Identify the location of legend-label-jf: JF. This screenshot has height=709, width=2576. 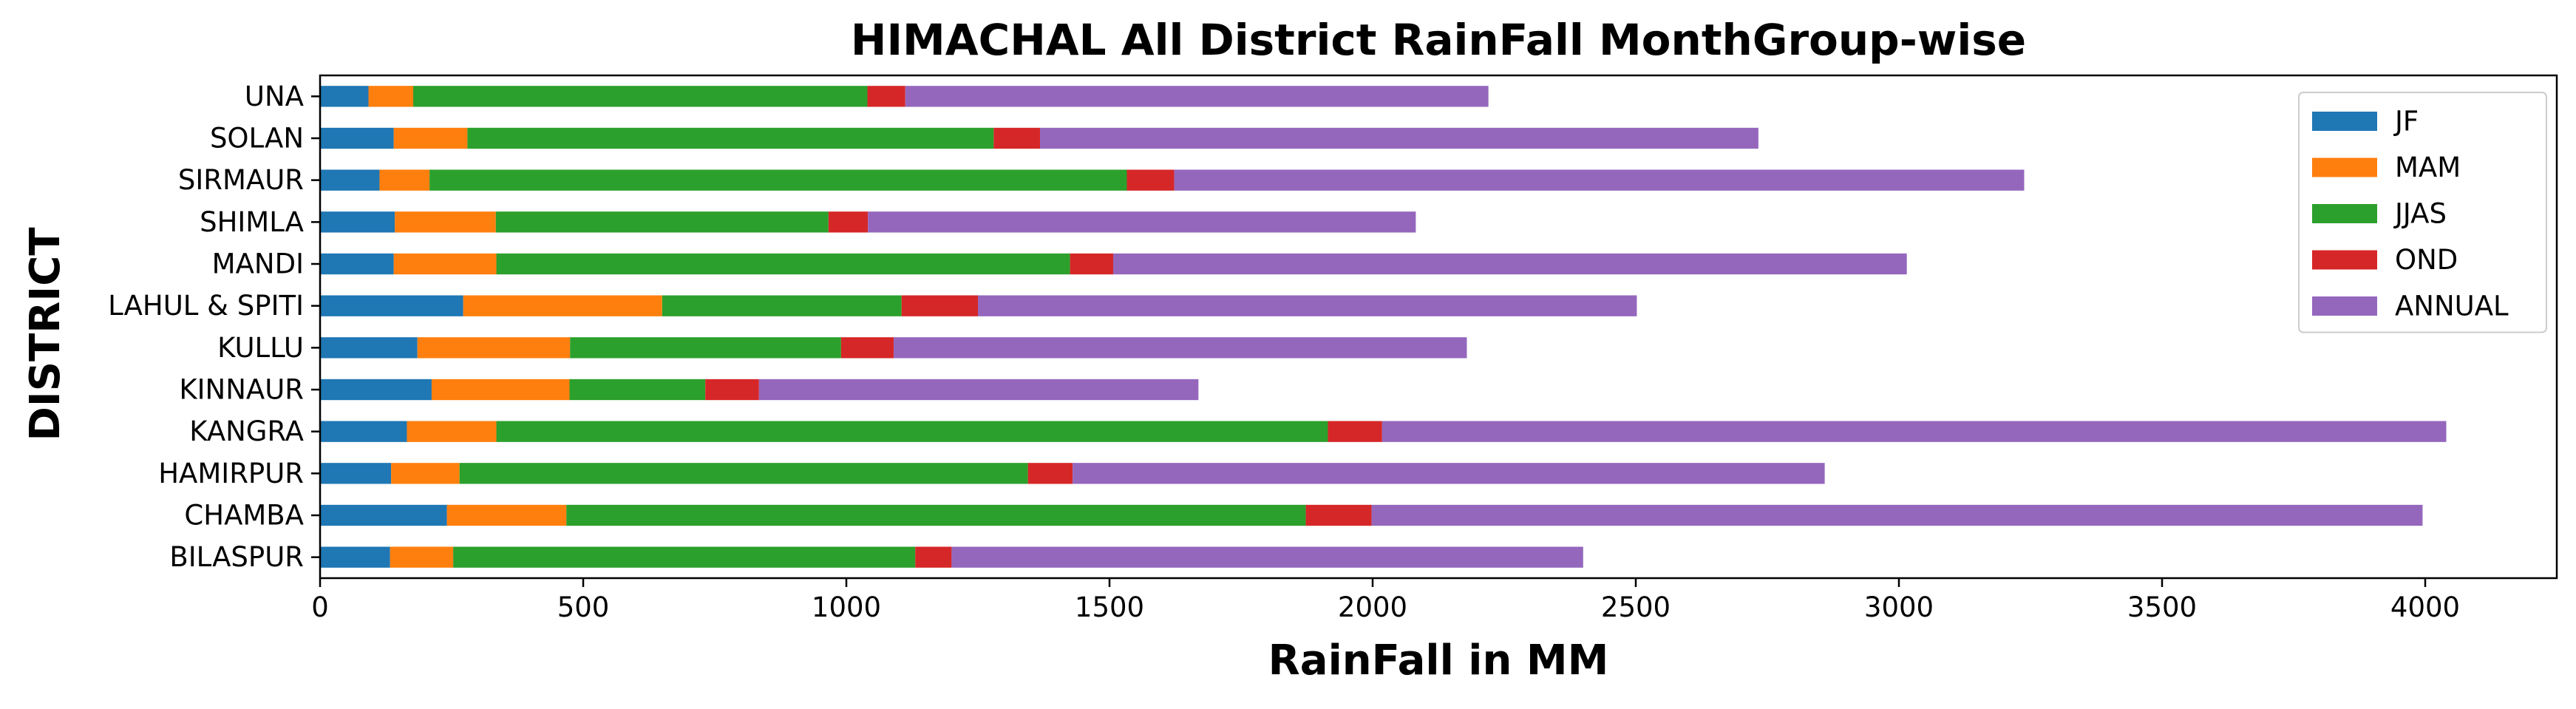
(2406, 122).